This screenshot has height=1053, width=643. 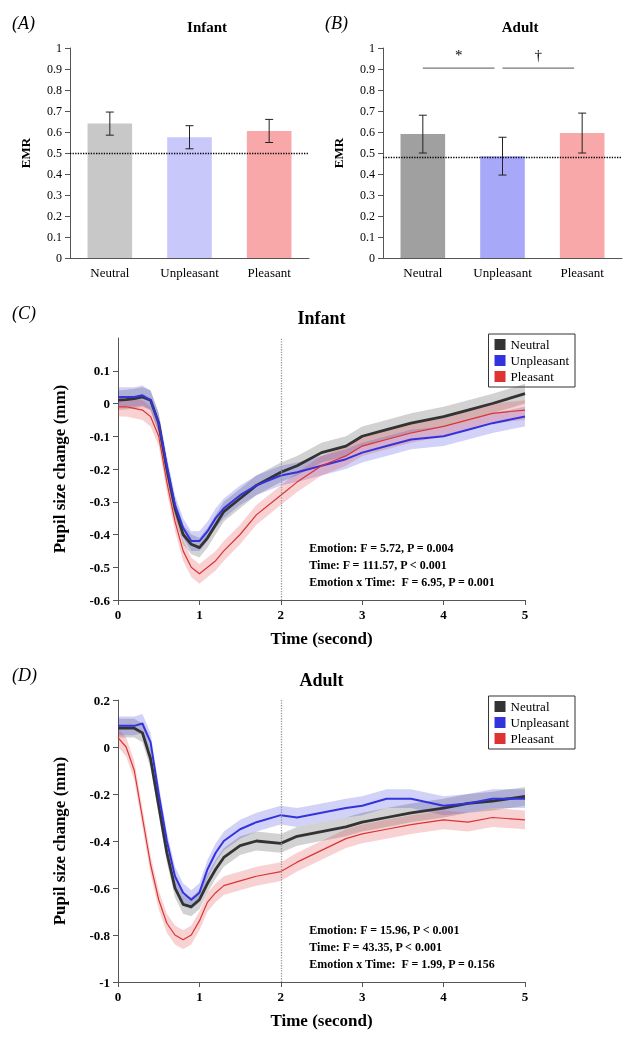 I want to click on text: (C), so click(x=24, y=313).